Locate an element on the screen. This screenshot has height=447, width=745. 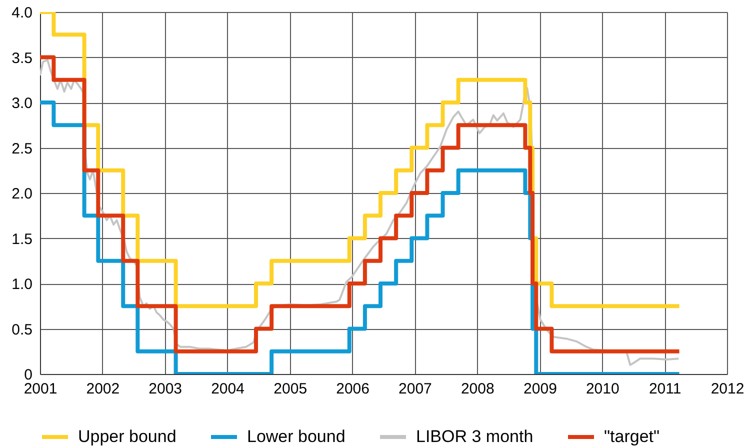
y-tick-label: 2.0 is located at coordinates (22, 194).